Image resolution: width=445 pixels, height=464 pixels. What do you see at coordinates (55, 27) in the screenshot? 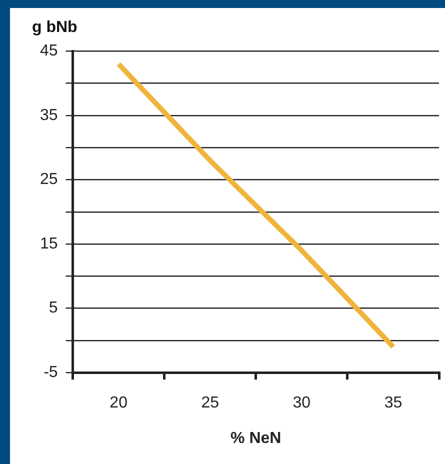
I see `y-axis-title: g bNb` at bounding box center [55, 27].